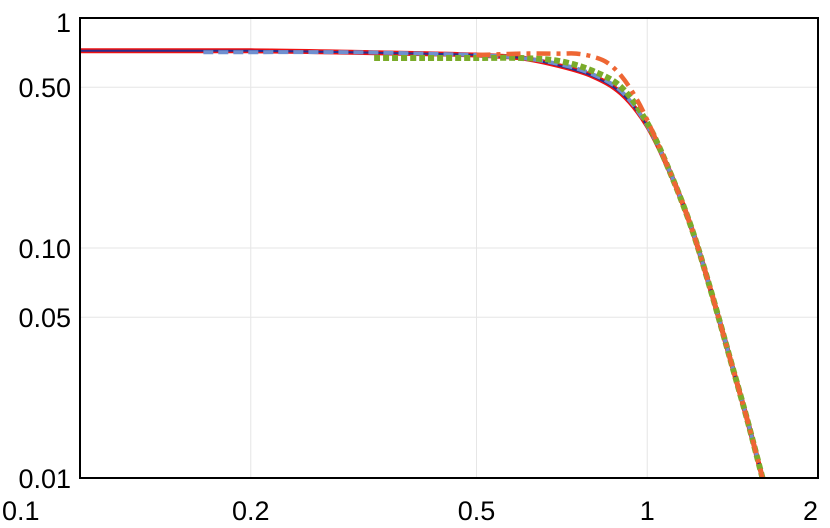 This screenshot has height=528, width=830. What do you see at coordinates (810, 511) in the screenshot?
I see `x-tick-label: 2` at bounding box center [810, 511].